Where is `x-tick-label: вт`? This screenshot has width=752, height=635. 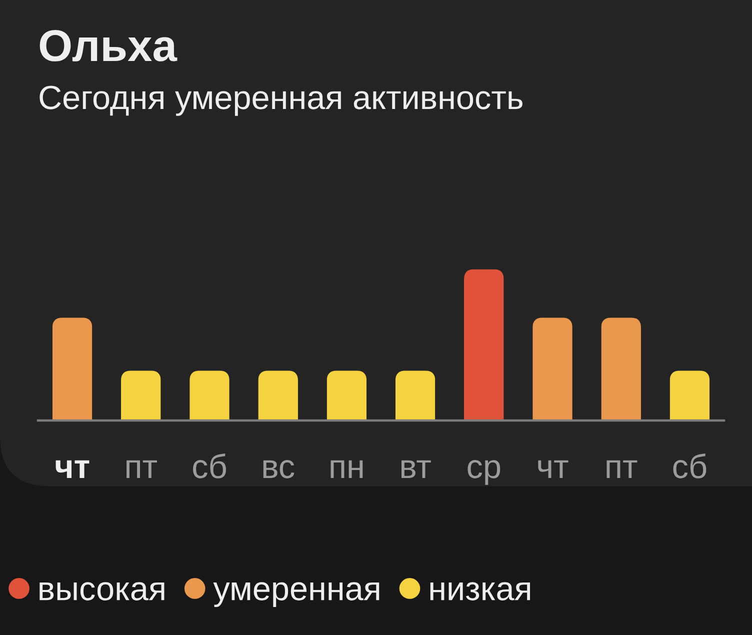 x-tick-label: вт is located at coordinates (416, 469).